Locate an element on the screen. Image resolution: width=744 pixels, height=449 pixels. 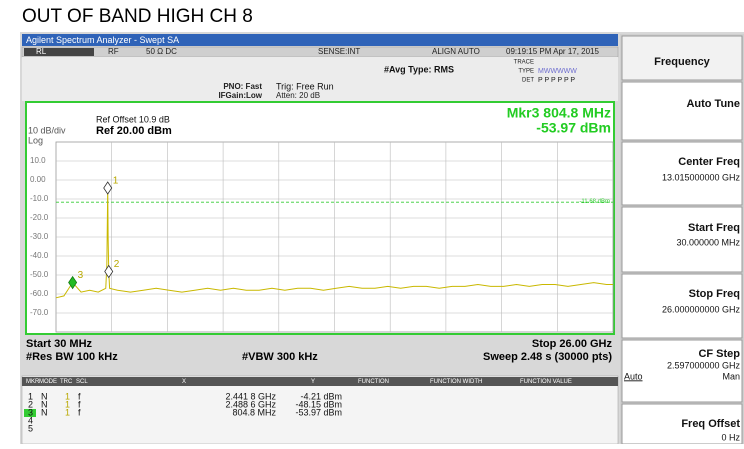
avg-type: #Avg Type: RMS is located at coordinates (419, 69).